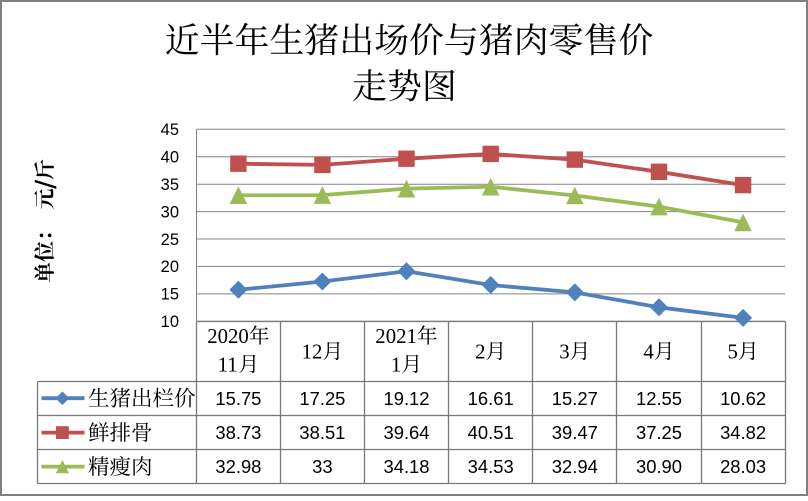 The width and height of the screenshot is (808, 501). Describe the element at coordinates (648, 351) in the screenshot. I see `svg-text: 4` at that location.